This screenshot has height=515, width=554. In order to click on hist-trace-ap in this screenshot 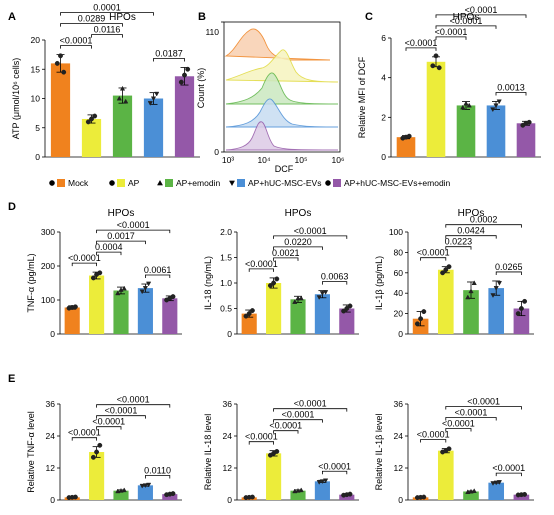, I will do `click(282, 66)`.